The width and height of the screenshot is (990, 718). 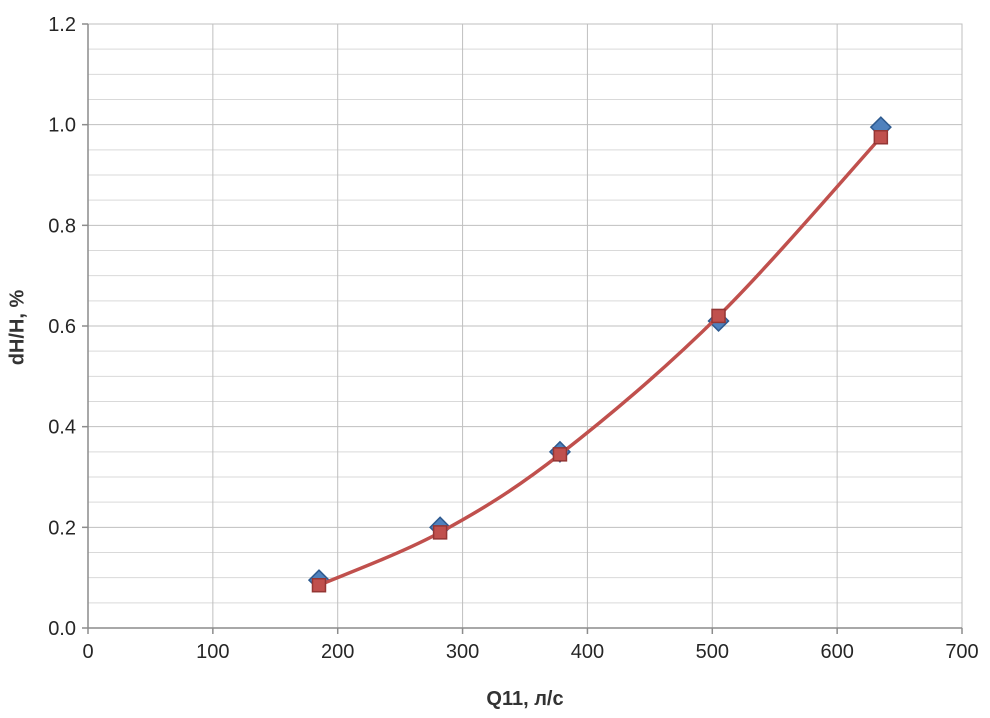 I want to click on x-tick-label: 200, so click(x=337, y=652).